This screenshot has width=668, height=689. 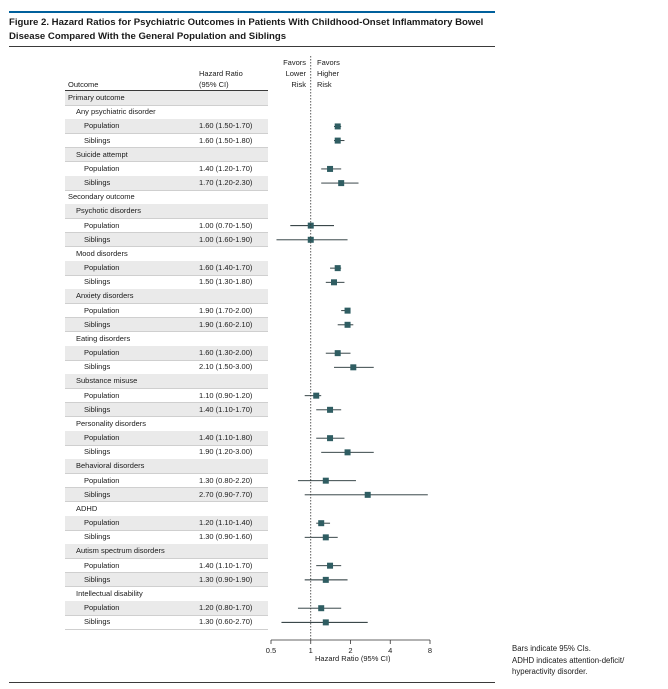 I want to click on title-accent-bar, so click(x=252, y=12).